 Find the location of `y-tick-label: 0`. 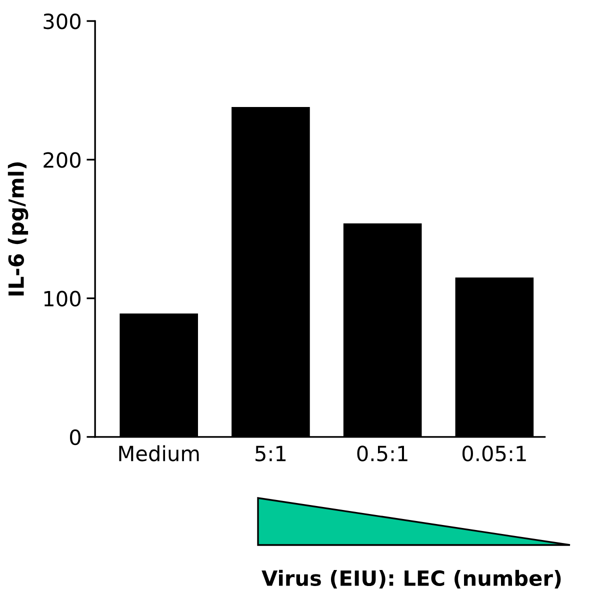

y-tick-label: 0 is located at coordinates (75, 437).